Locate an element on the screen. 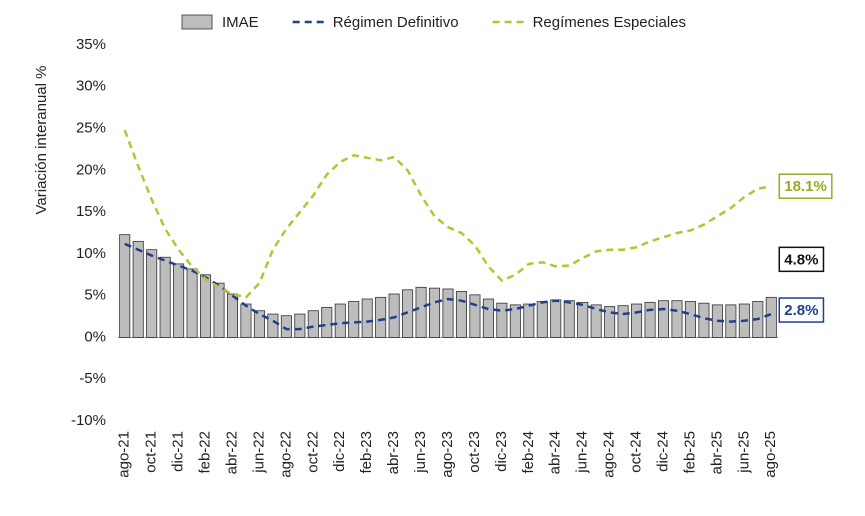  y-axis-label: Variación interanual % is located at coordinates (41, 140).